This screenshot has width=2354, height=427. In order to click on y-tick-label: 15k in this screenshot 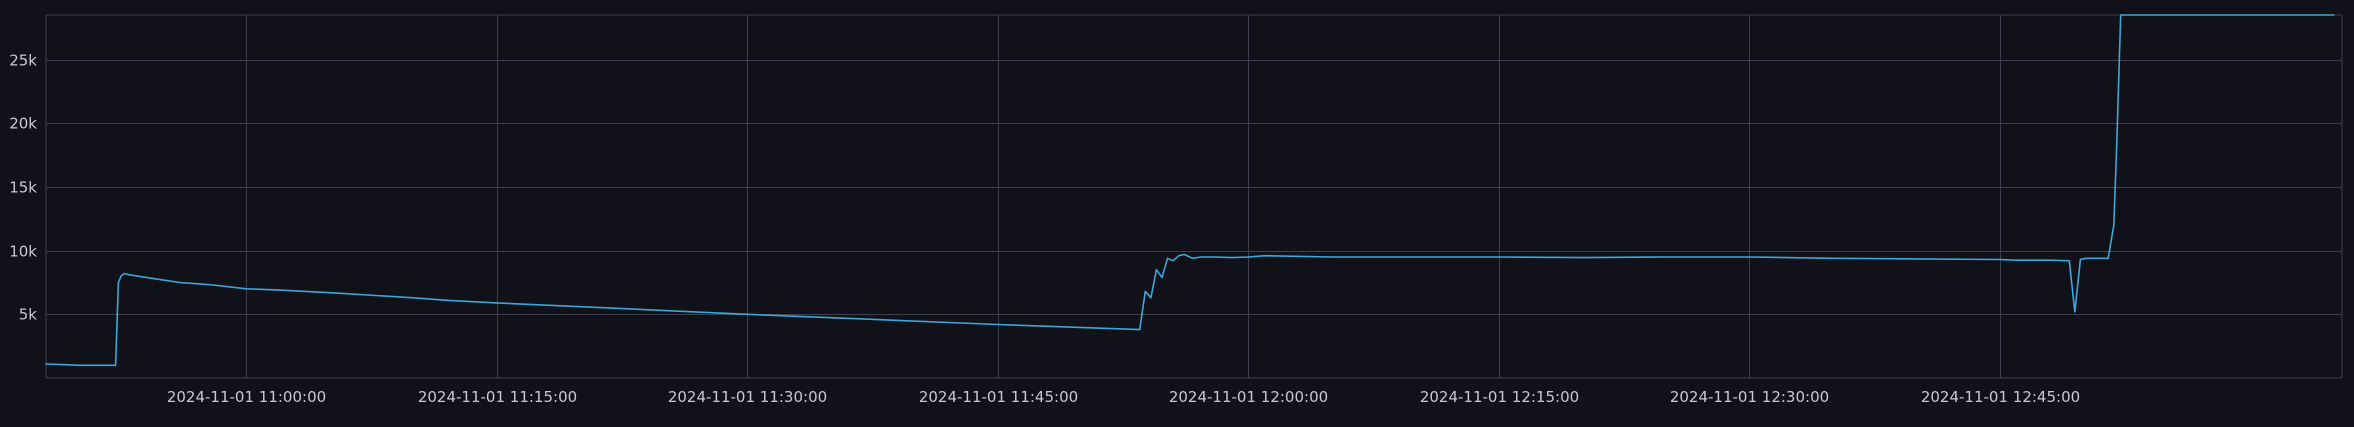, I will do `click(23, 188)`.